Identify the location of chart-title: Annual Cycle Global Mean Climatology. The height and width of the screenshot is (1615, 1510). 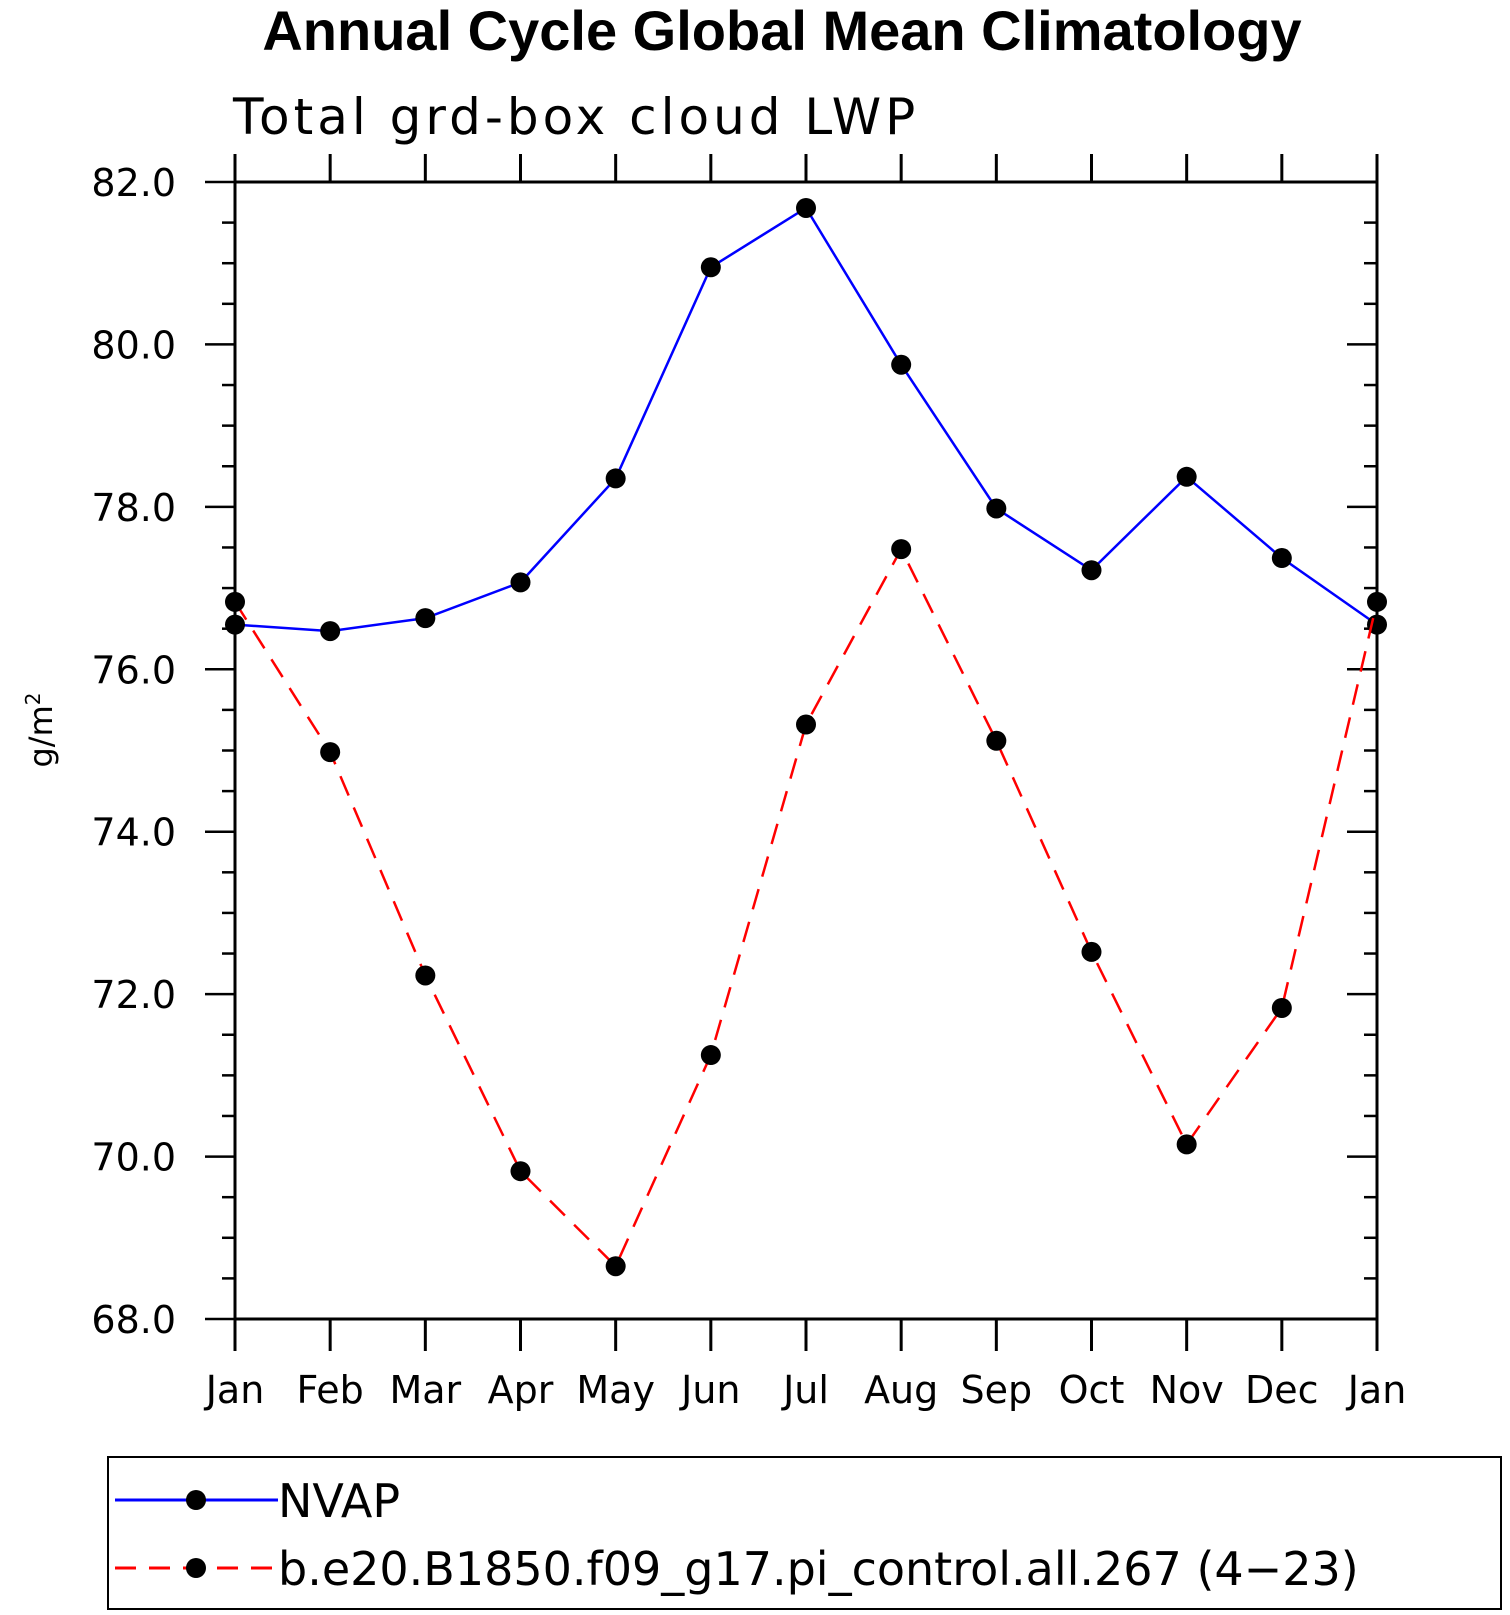
(781, 31).